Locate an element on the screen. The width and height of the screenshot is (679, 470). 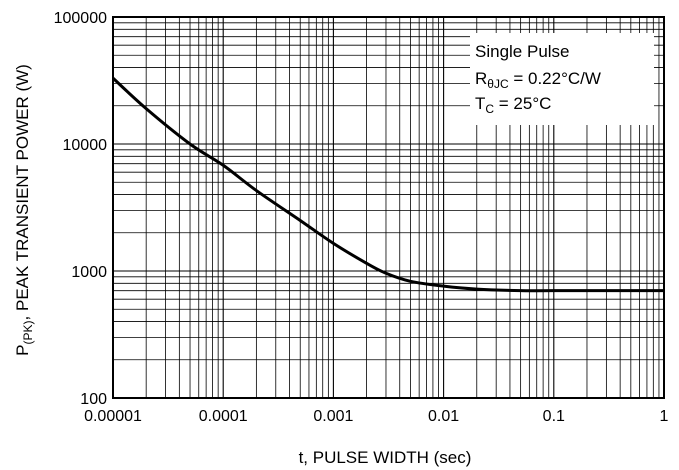
x-axis-title: t, PULSE WIDTH (sec) is located at coordinates (385, 457).